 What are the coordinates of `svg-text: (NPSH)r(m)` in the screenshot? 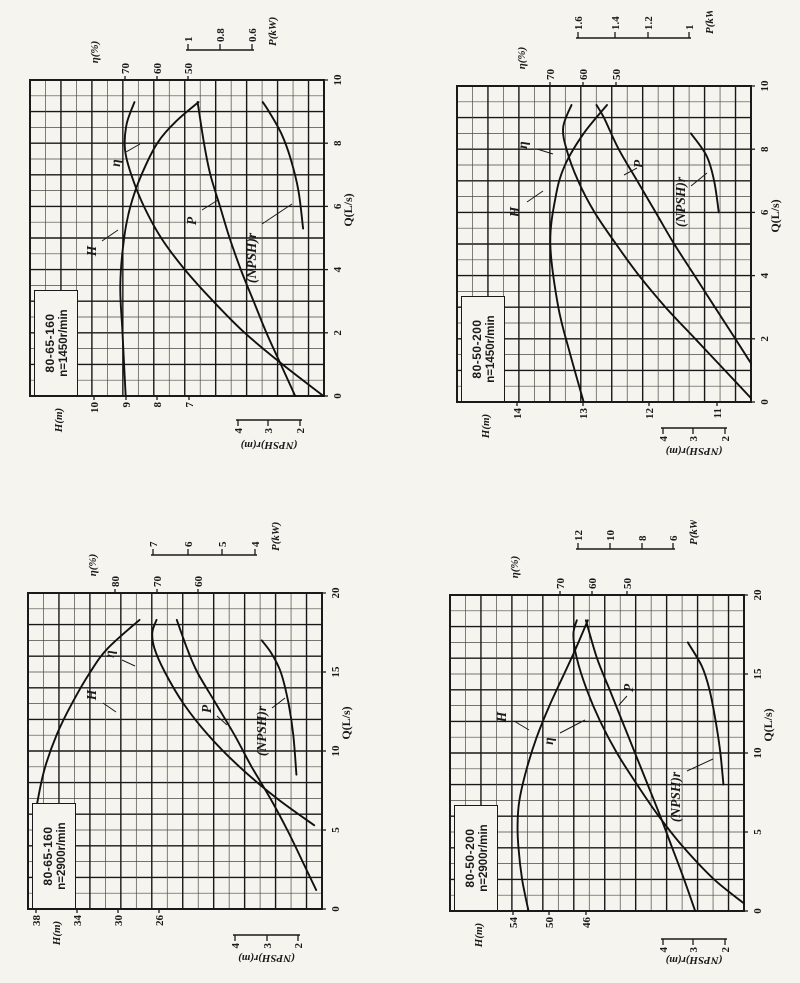 It's located at (694, 960).